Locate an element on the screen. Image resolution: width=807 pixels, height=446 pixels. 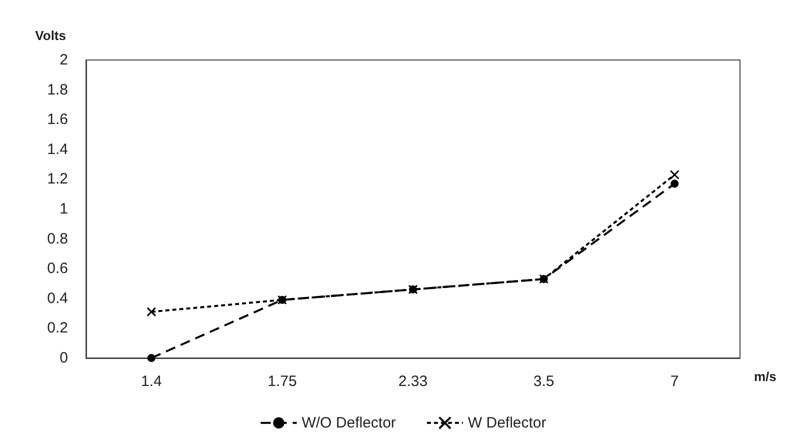
y-tick-label: 1.4 is located at coordinates (57, 149).